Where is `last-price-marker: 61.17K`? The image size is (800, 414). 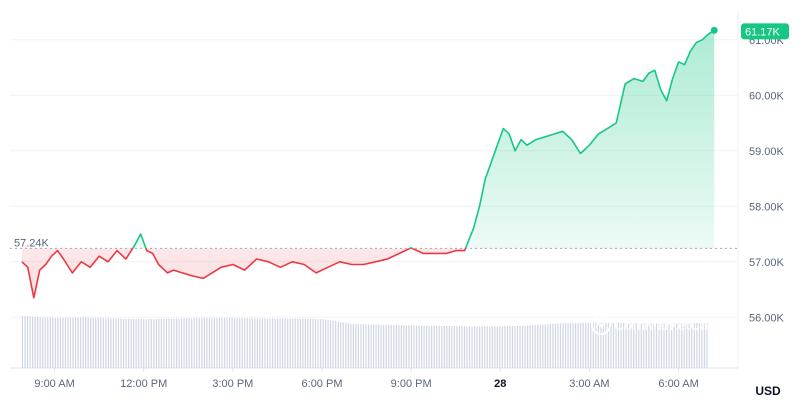 last-price-marker: 61.17K is located at coordinates (749, 31).